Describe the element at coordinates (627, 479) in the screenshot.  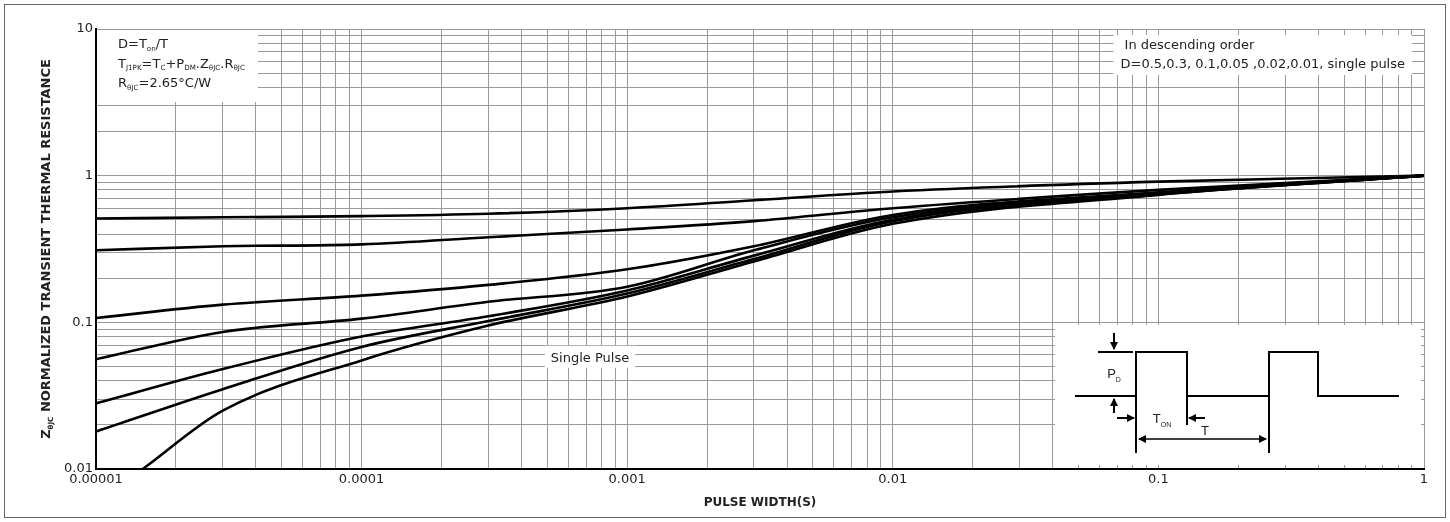
I see `x-tick-label: 0.001` at that location.